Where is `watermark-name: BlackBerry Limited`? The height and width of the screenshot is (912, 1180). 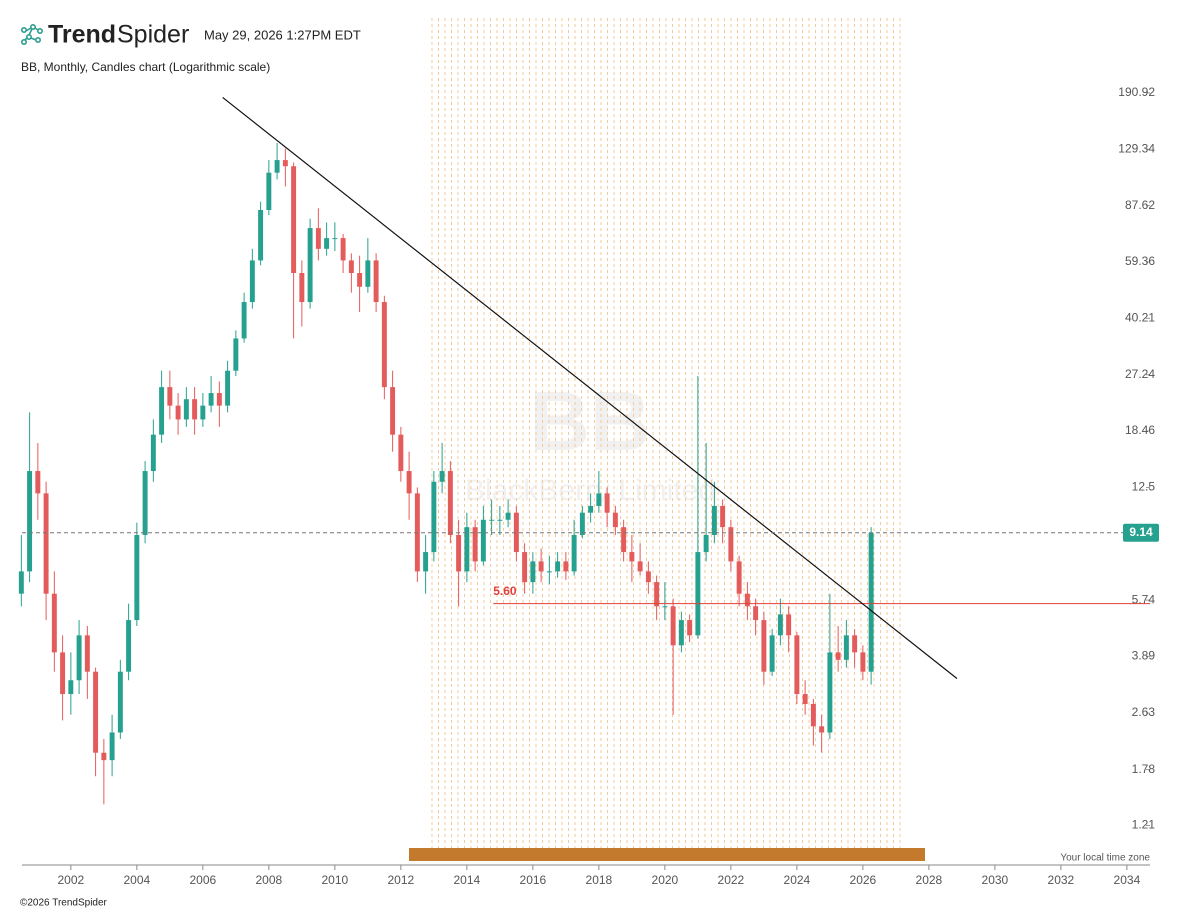 watermark-name: BlackBerry Limited is located at coordinates (590, 490).